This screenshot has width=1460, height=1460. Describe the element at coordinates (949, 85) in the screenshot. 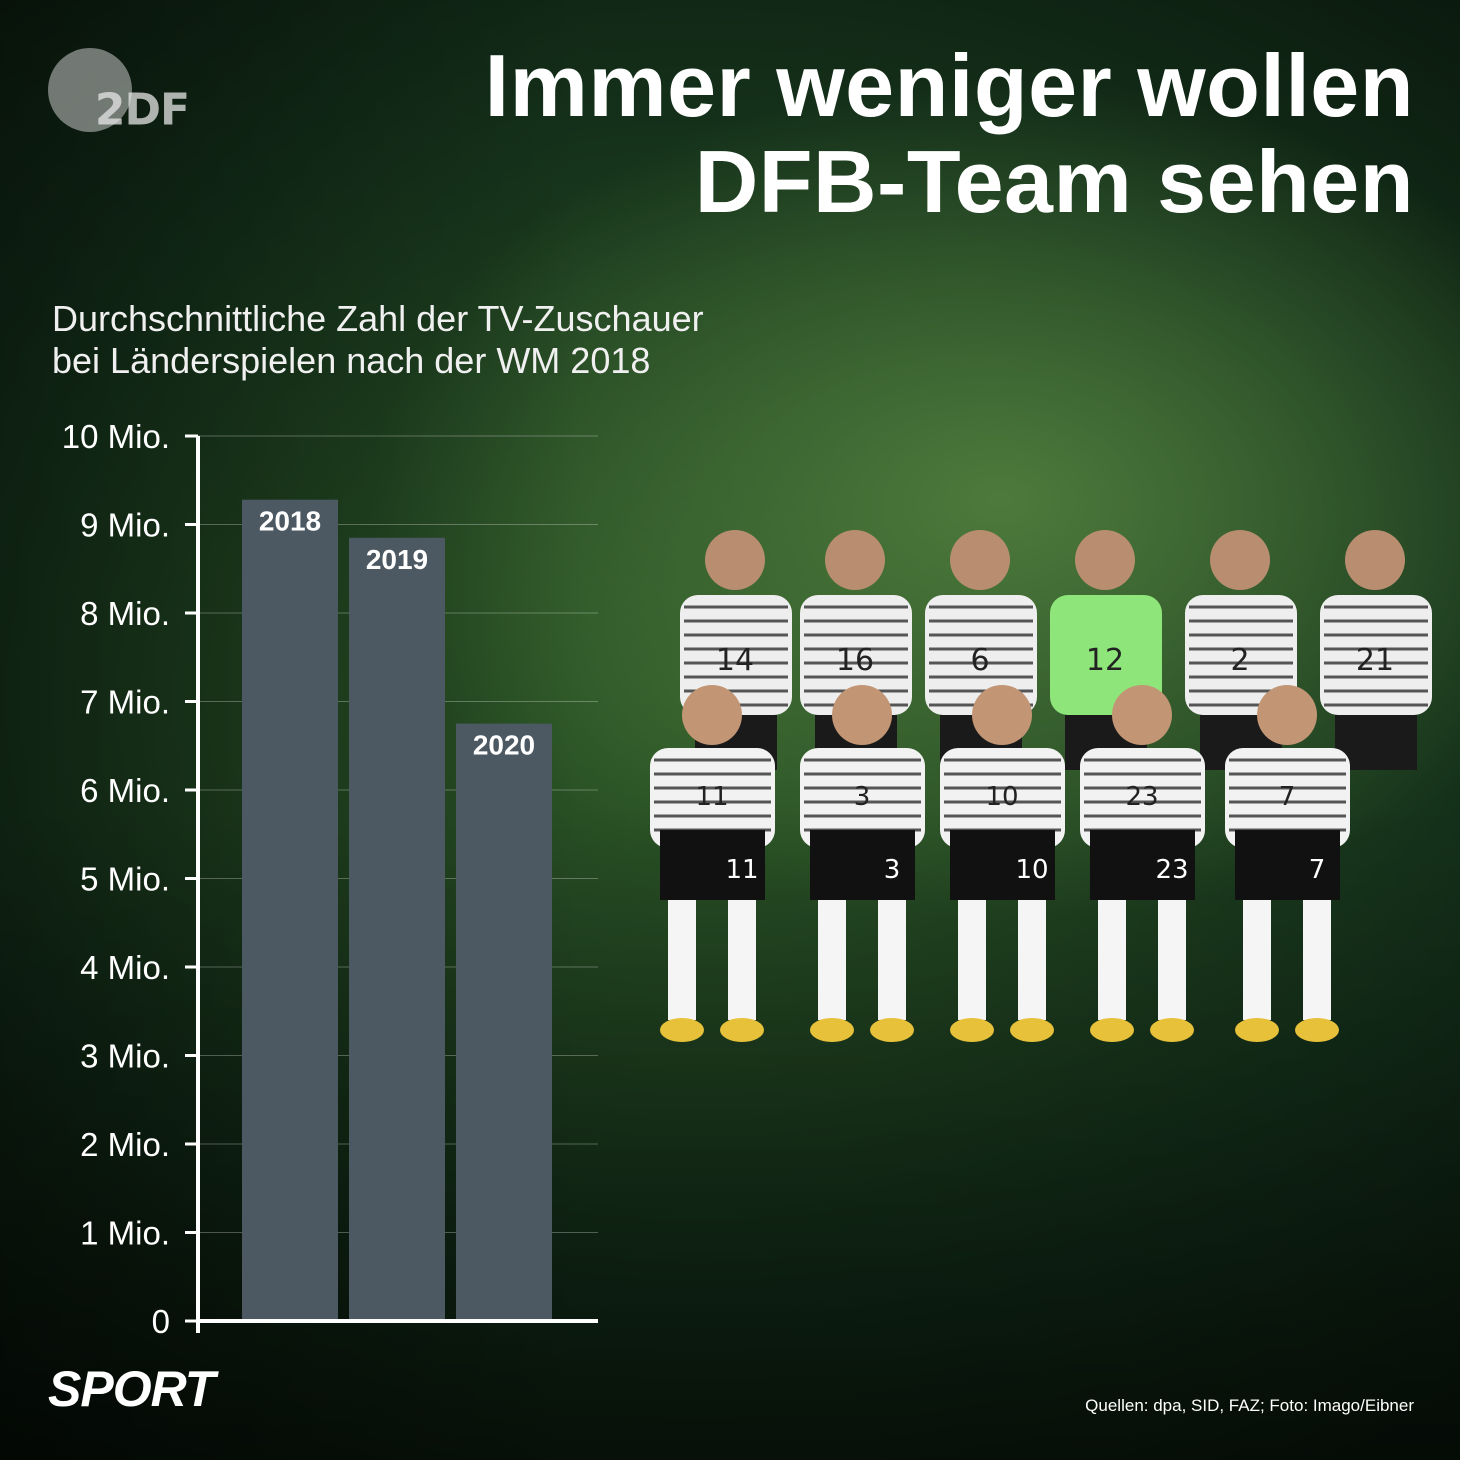

I see `headline-line-1: Immer weniger wollen` at that location.